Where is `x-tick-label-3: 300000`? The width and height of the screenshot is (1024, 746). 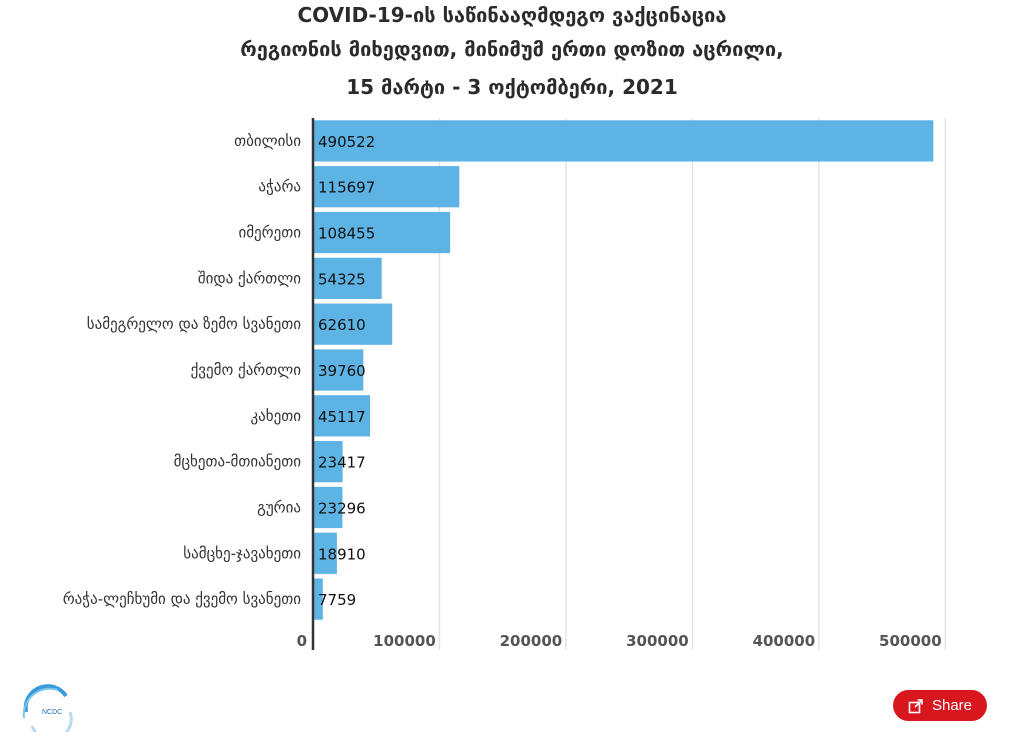
x-tick-label-3: 300000 is located at coordinates (657, 641).